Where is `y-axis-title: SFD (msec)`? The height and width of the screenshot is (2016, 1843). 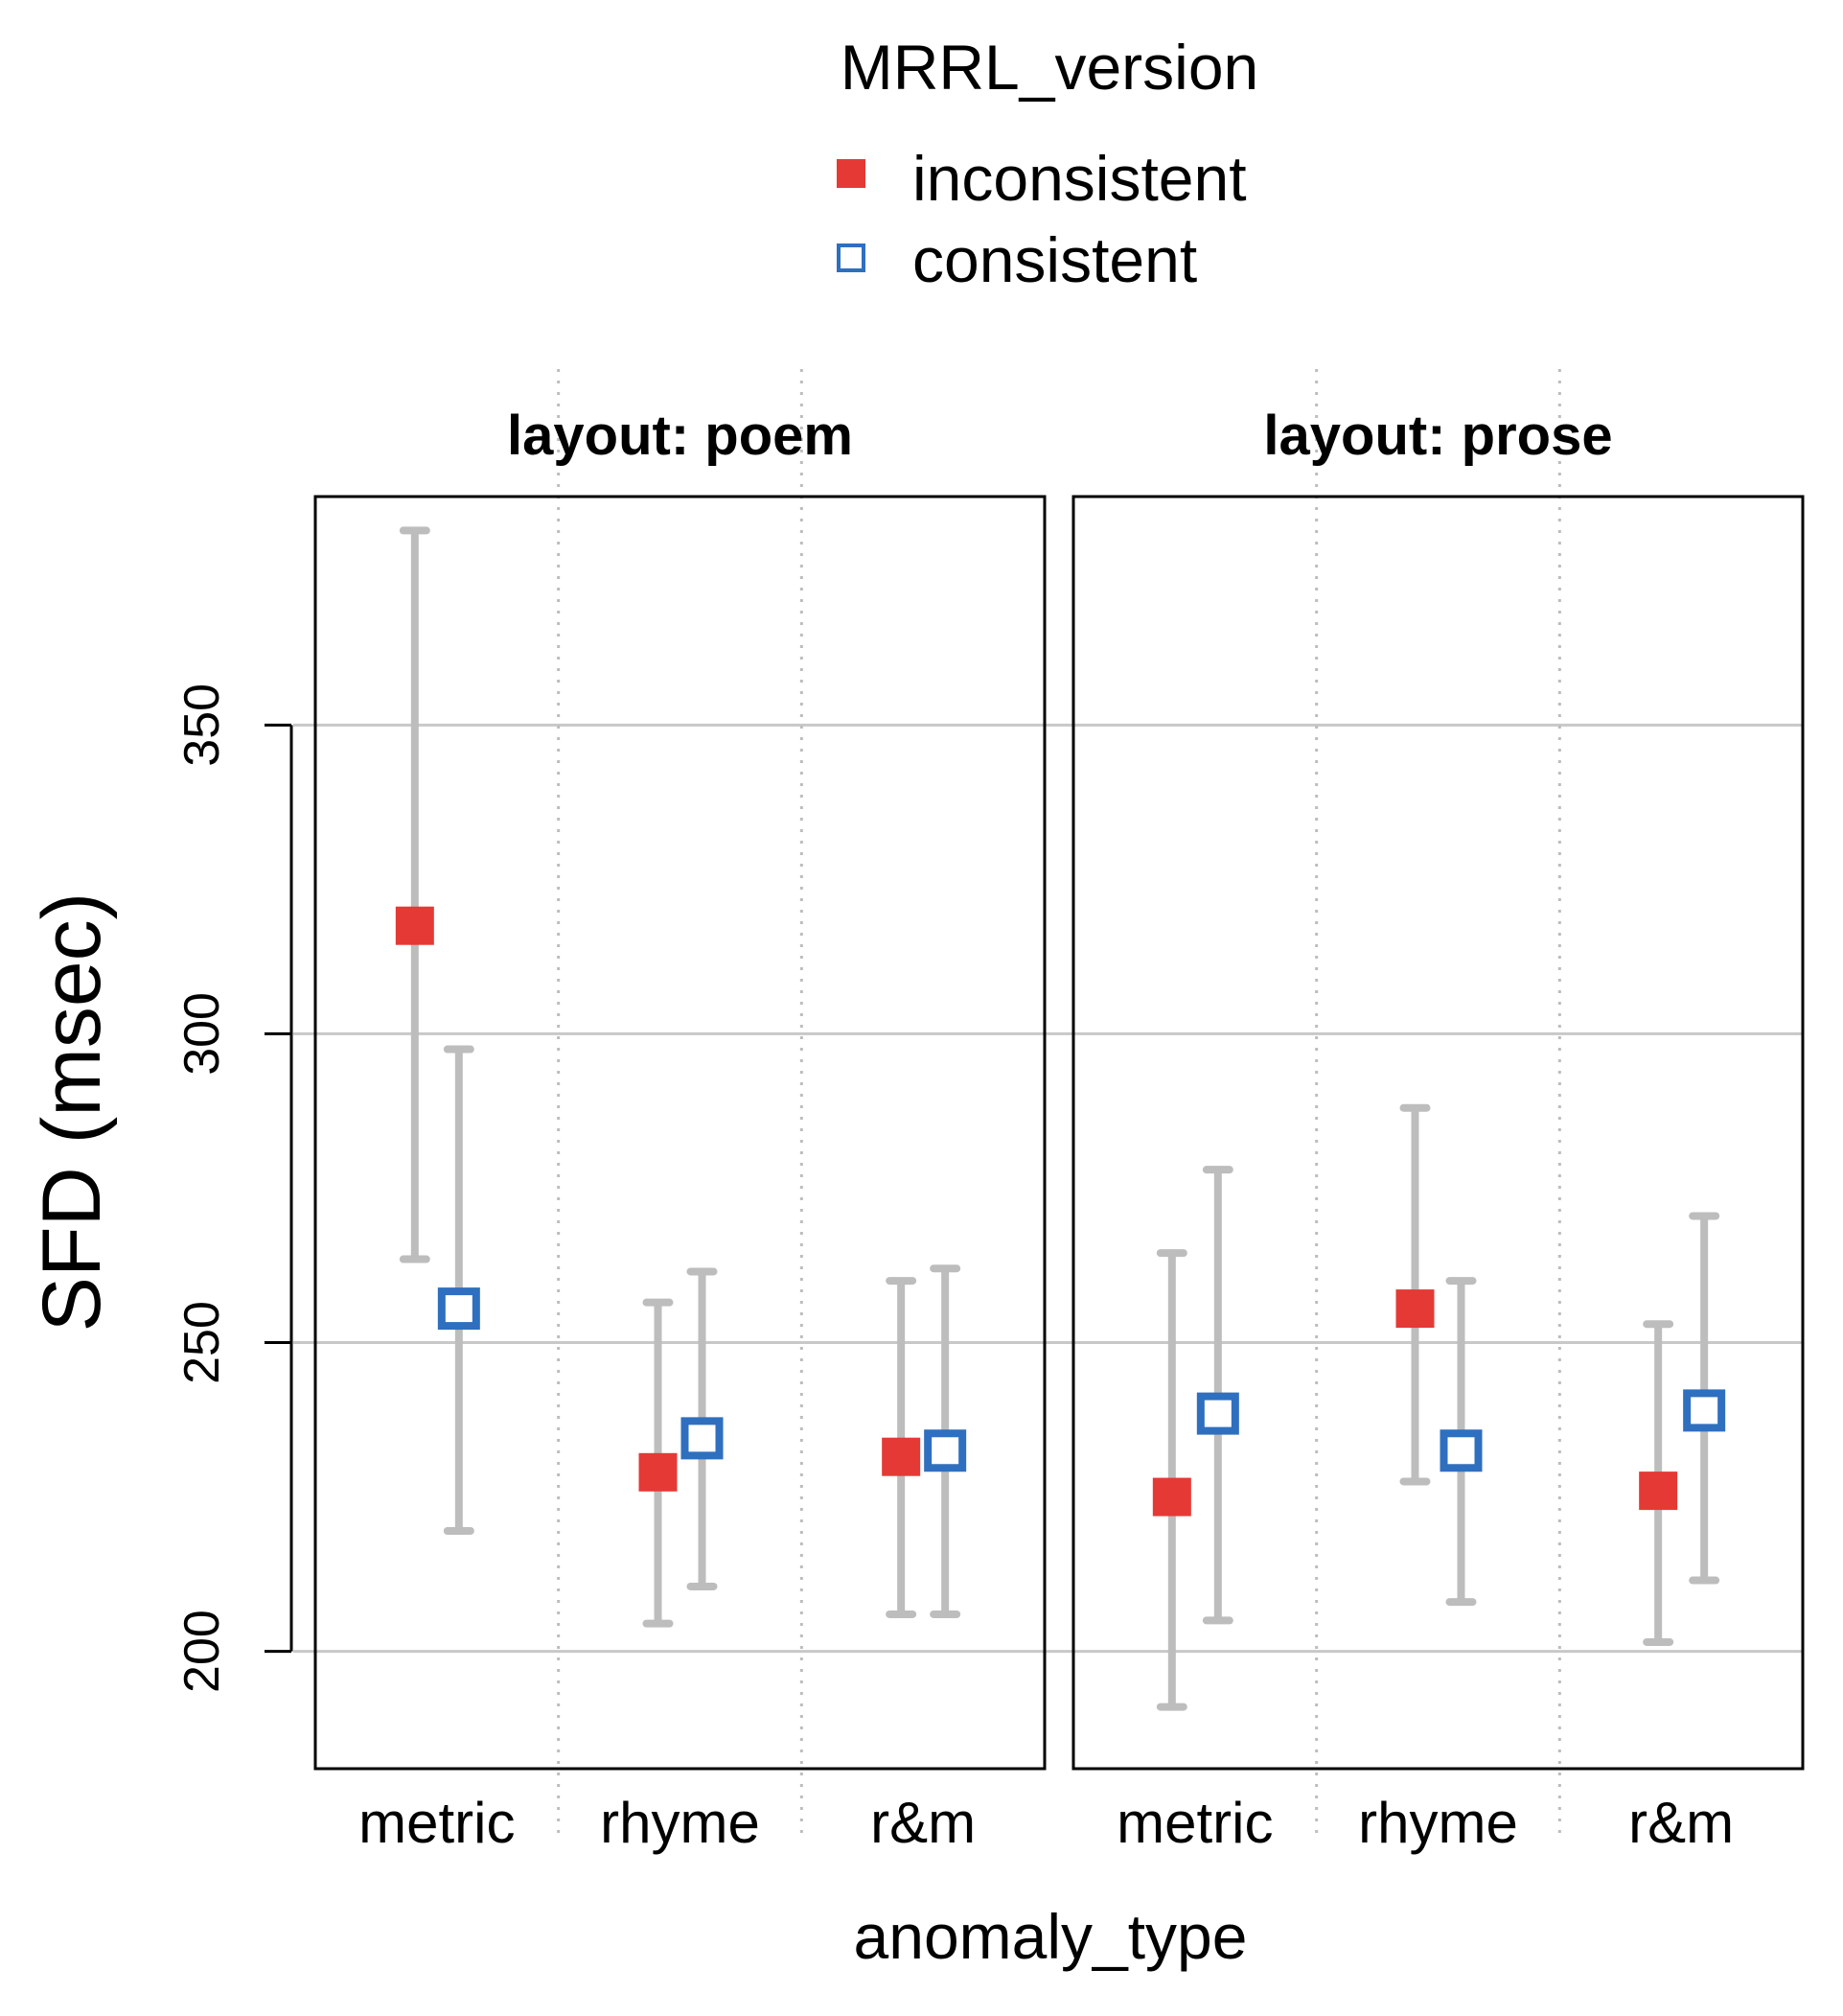
y-axis-title: SFD (msec) is located at coordinates (72, 1112).